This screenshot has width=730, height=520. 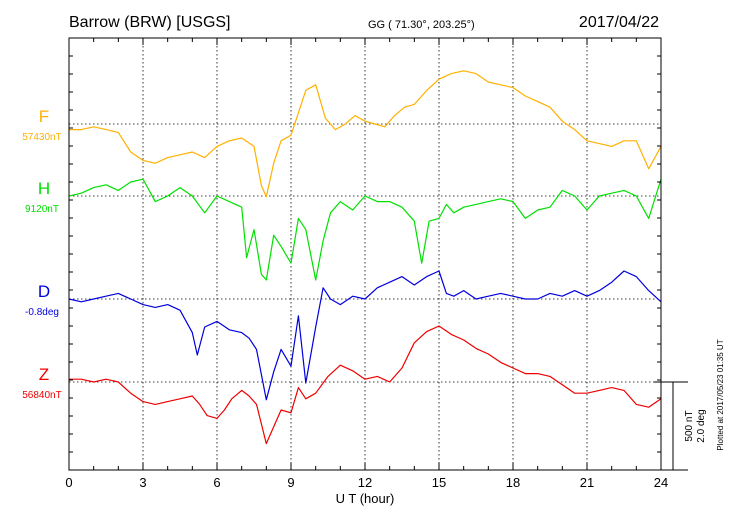 I want to click on x-tick-label-0: 0, so click(x=68, y=482).